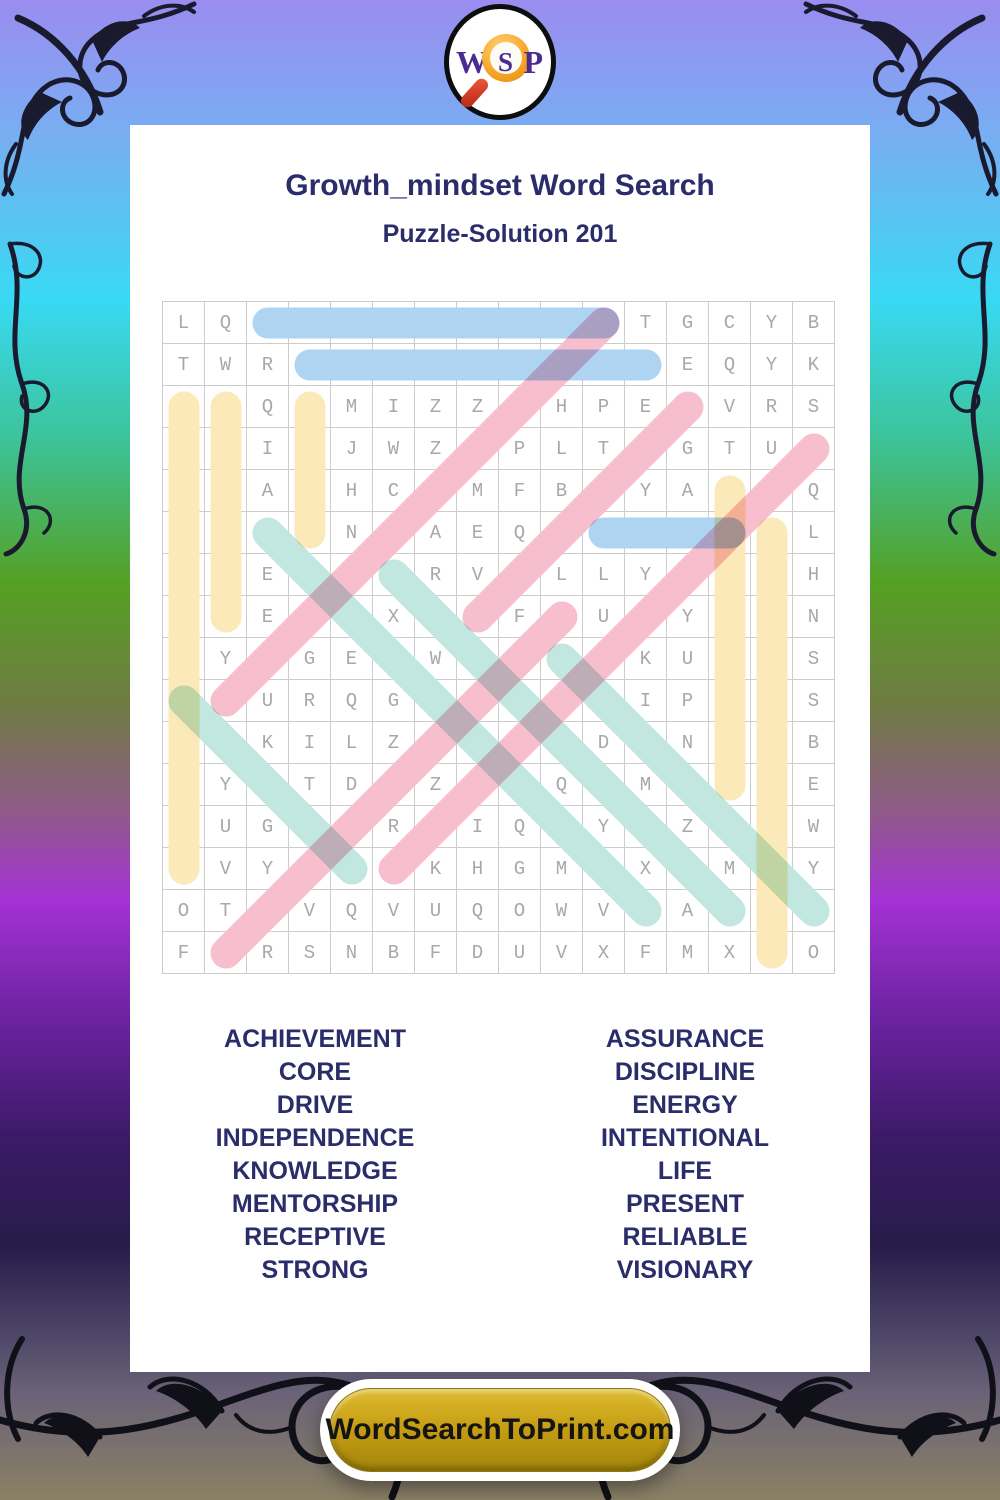 The image size is (1000, 1500). What do you see at coordinates (352, 449) in the screenshot?
I see `grid-cell: J` at bounding box center [352, 449].